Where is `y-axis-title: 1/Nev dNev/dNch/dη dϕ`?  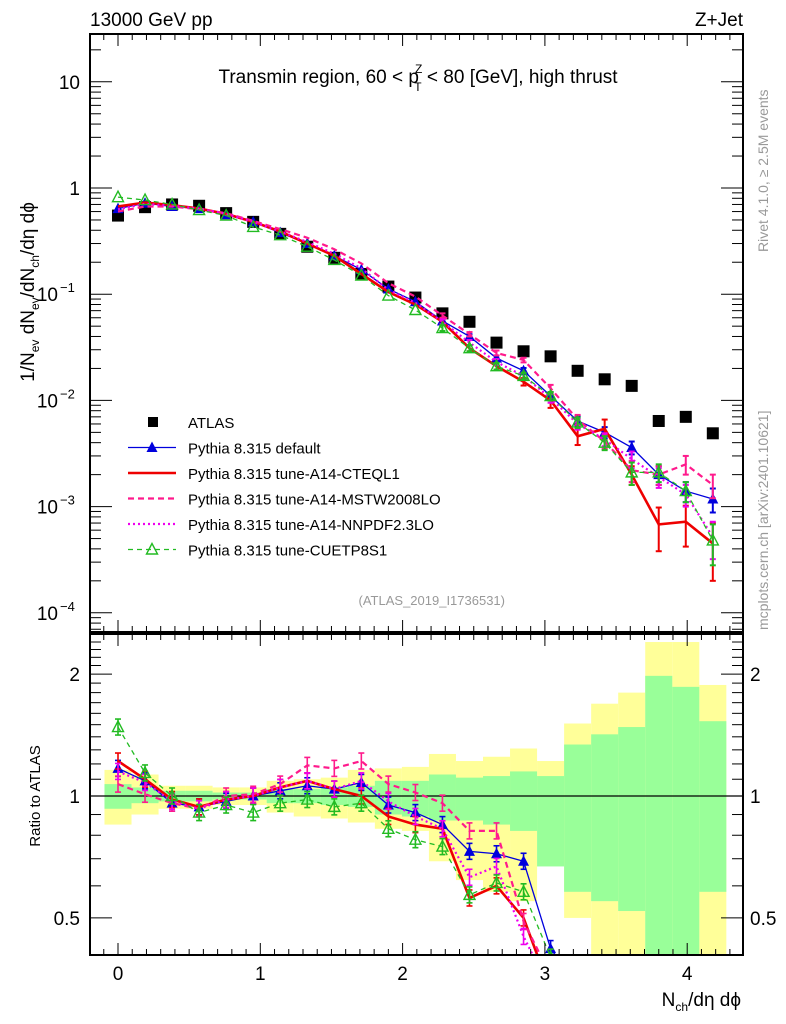 y-axis-title: 1/Nev dNev/dNch/dη dϕ is located at coordinates (30, 292).